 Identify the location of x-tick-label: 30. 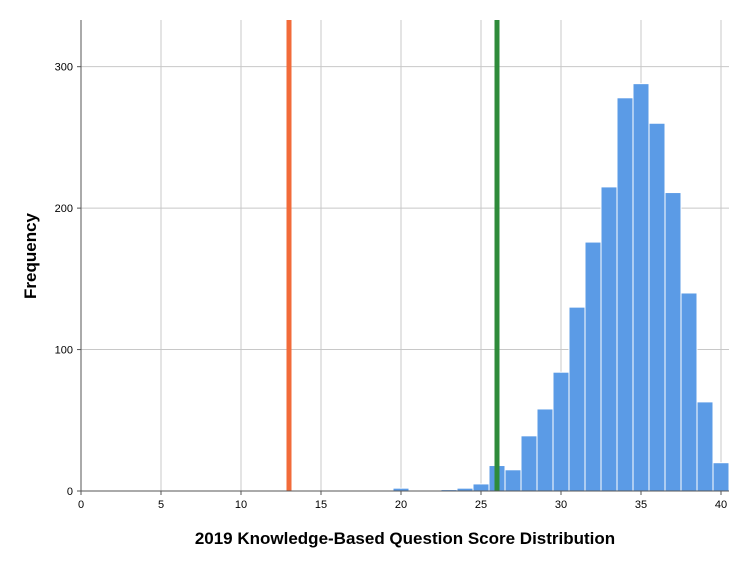
(561, 505).